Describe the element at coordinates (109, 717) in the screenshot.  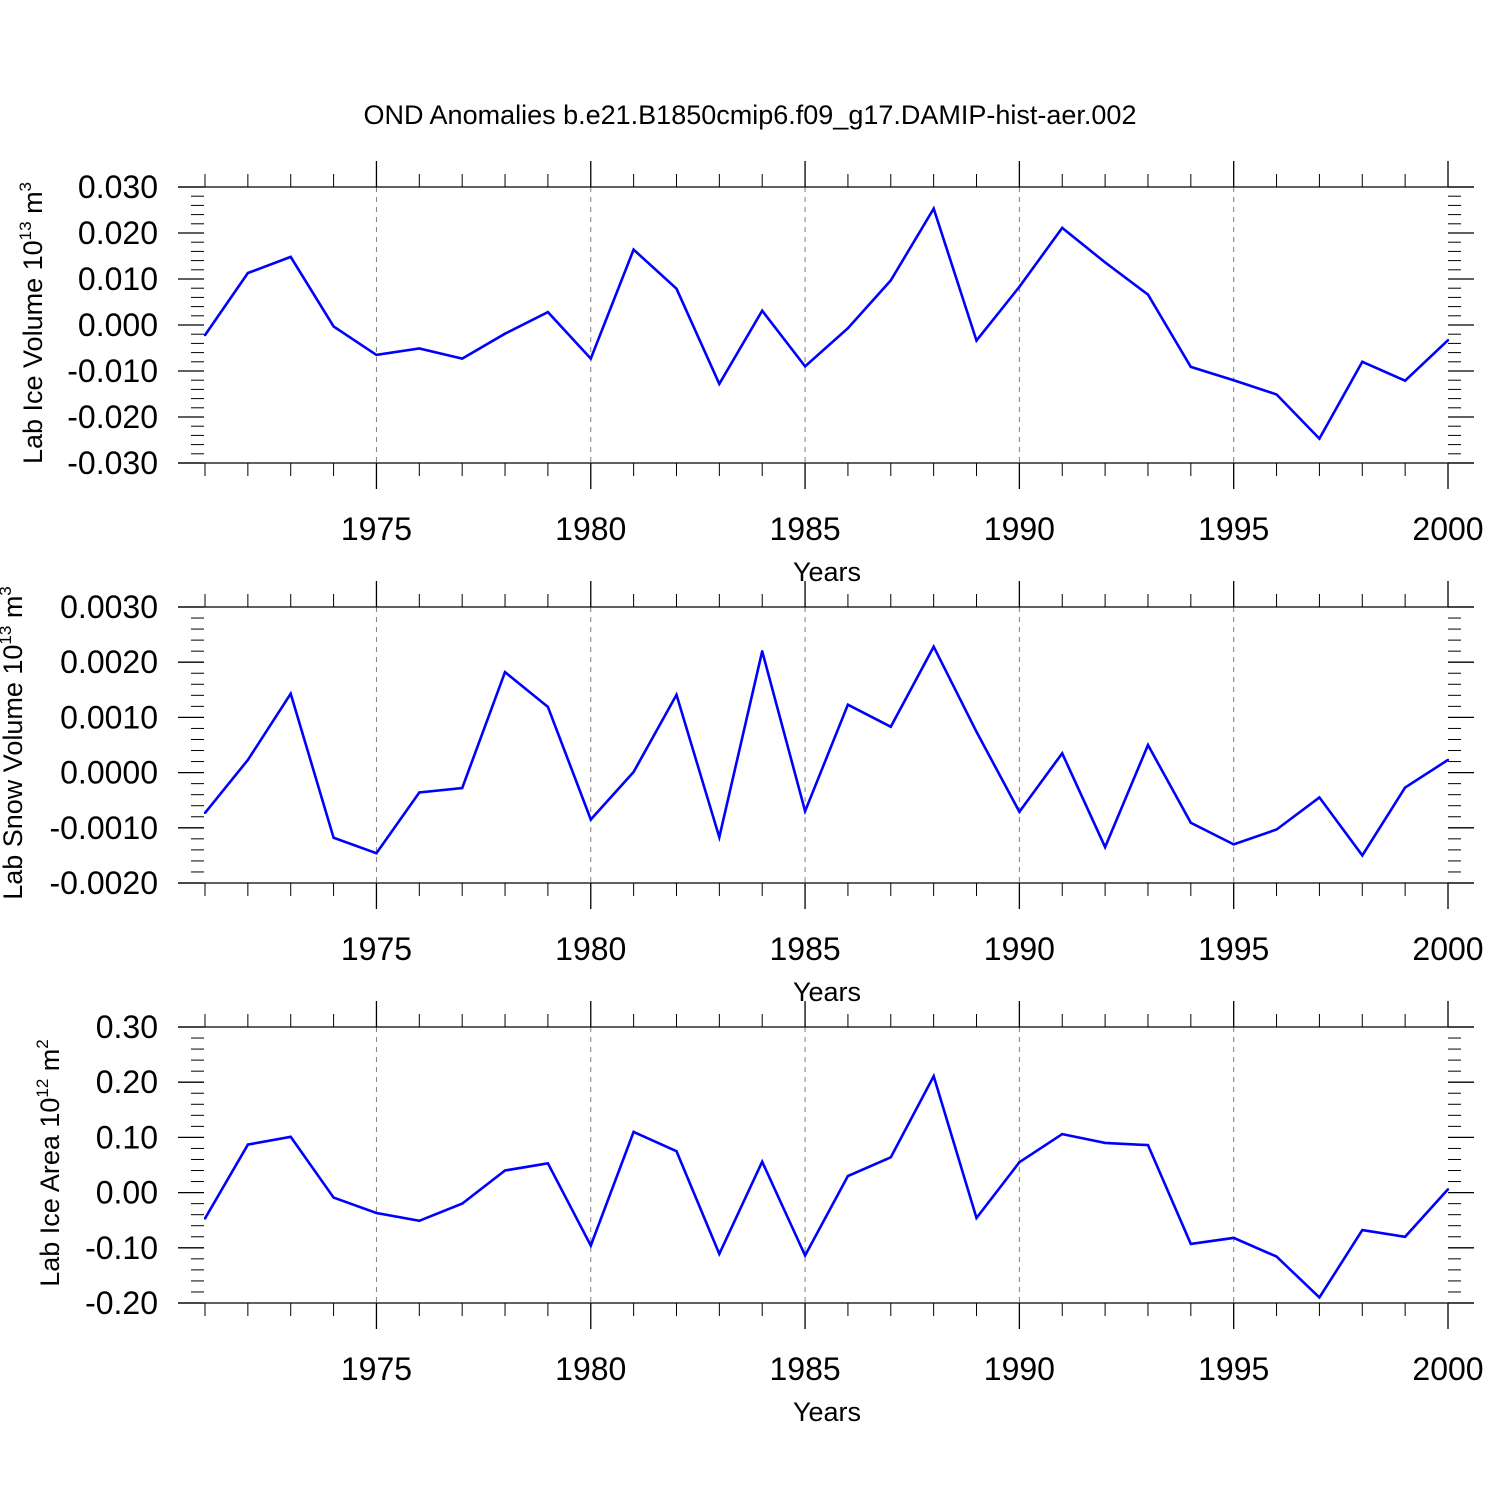
I see `y-tick-label: 0.0010` at that location.